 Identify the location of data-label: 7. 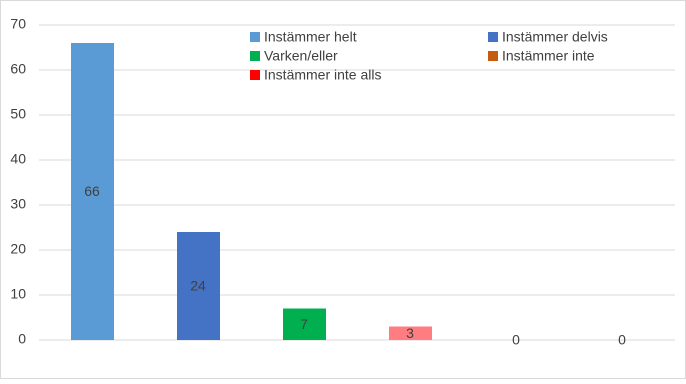
(304, 324).